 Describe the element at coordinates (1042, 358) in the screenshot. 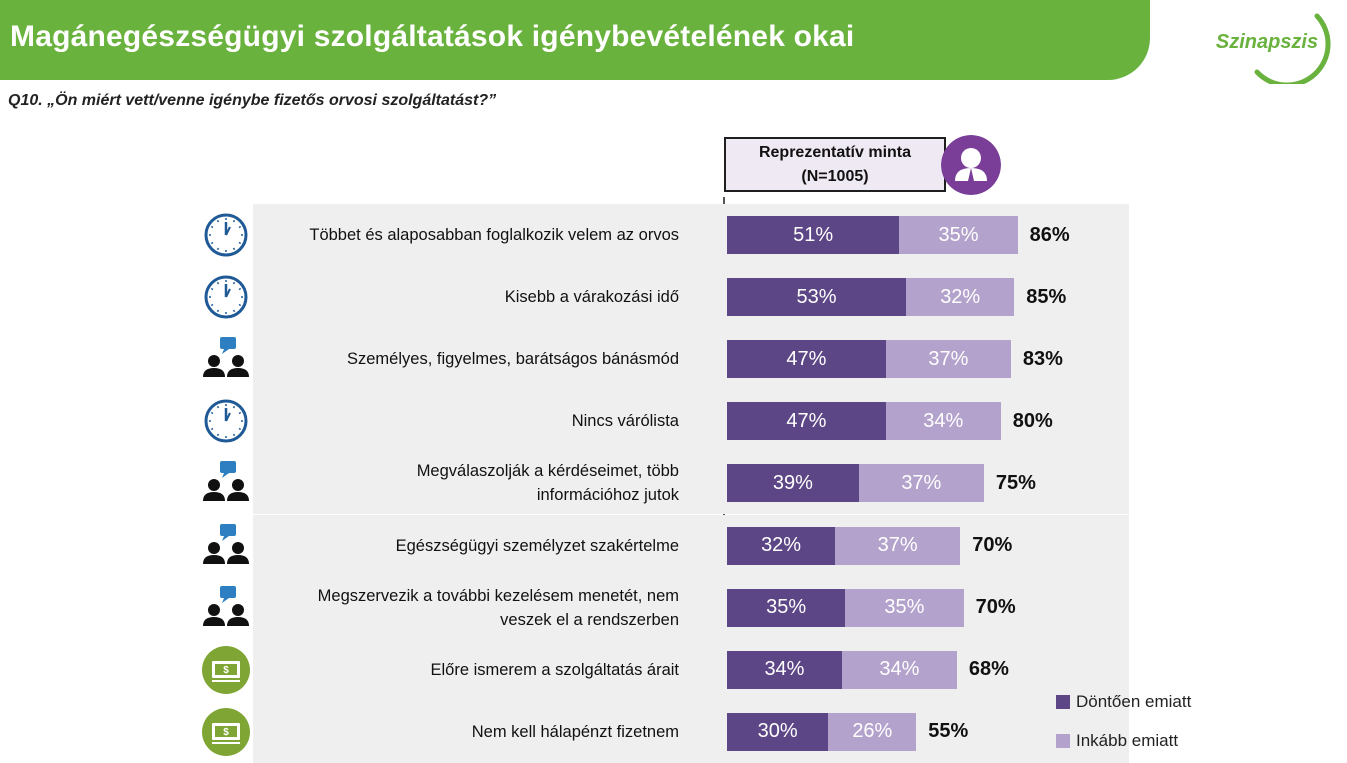

I see `total-label: 83%` at that location.